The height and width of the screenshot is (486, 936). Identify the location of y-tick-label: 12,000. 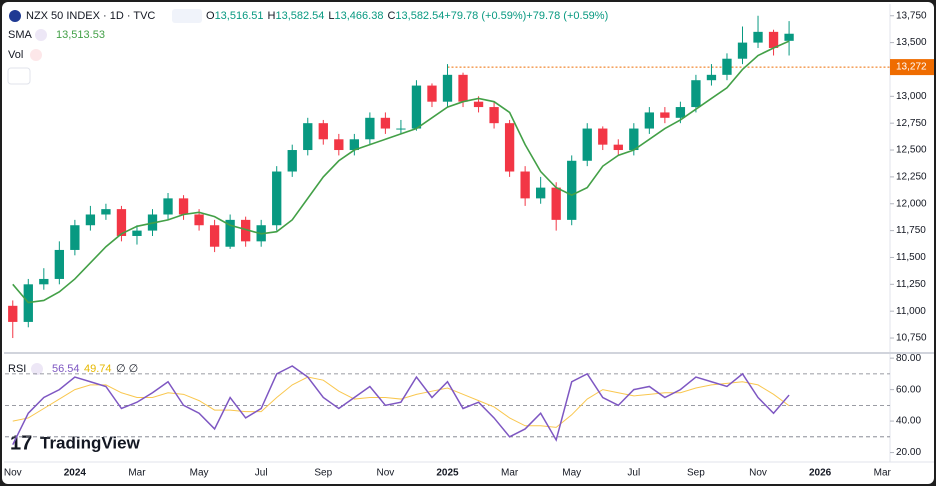
(911, 203).